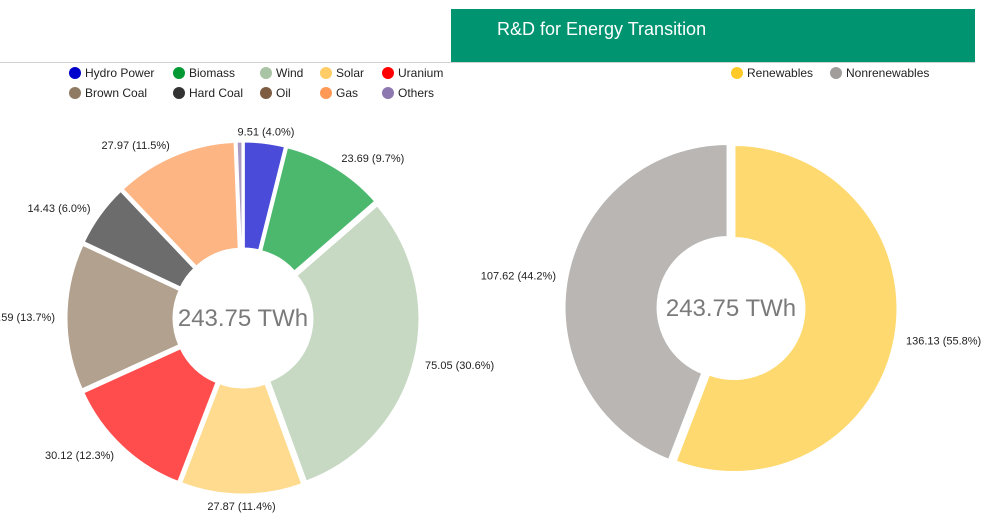 This screenshot has width=988, height=521. I want to click on legend-item-gas: Gas, so click(339, 93).